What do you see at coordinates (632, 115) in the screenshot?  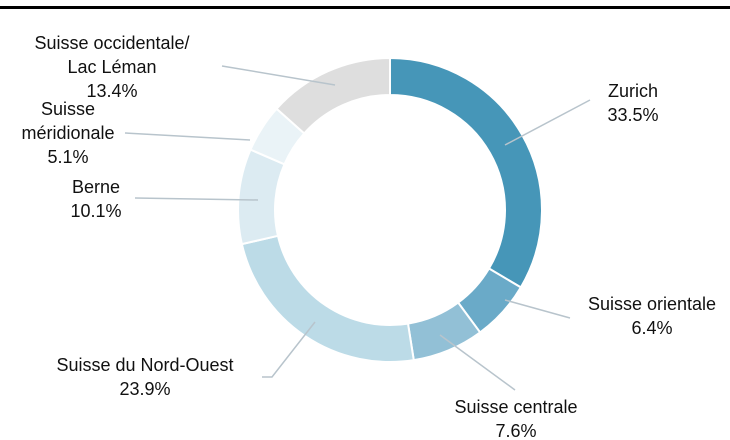 I see `value-label: 33.5%` at bounding box center [632, 115].